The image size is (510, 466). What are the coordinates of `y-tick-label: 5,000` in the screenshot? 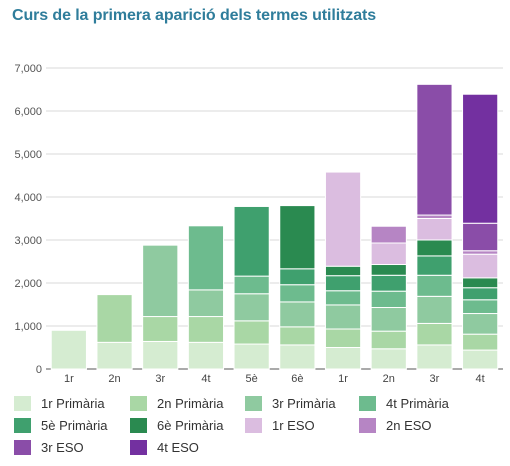 It's located at (28, 155).